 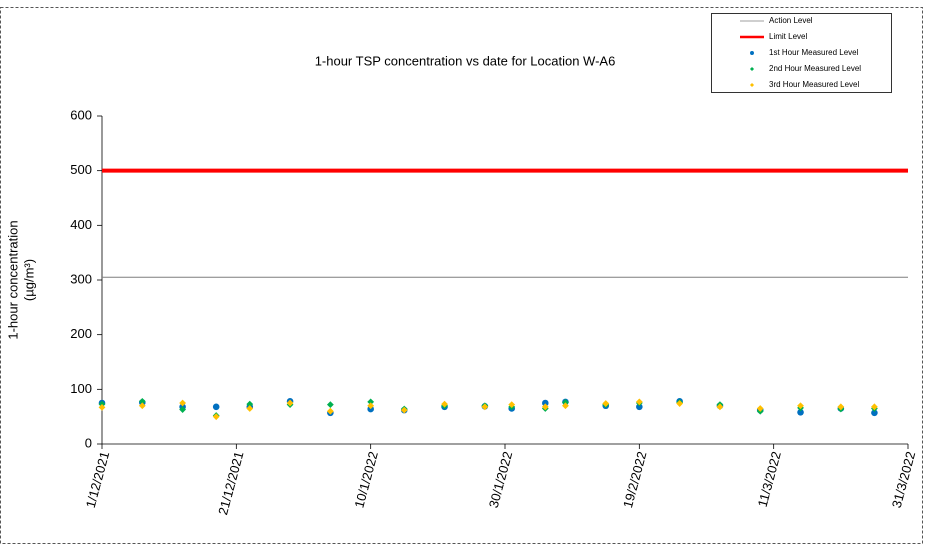 I want to click on y-tick-label: 200, so click(x=81, y=333).